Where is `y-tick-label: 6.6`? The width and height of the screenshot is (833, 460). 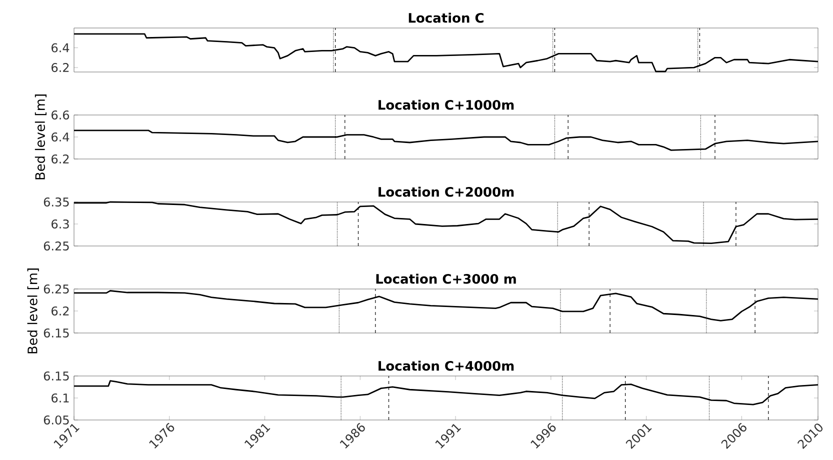 y-tick-label: 6.6 is located at coordinates (61, 115).